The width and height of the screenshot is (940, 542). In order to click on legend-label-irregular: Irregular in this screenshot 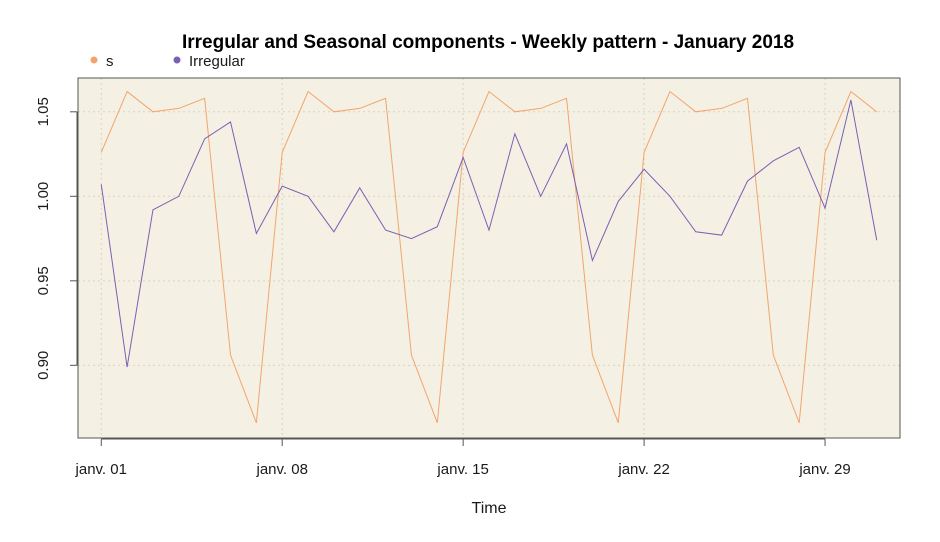, I will do `click(217, 61)`.